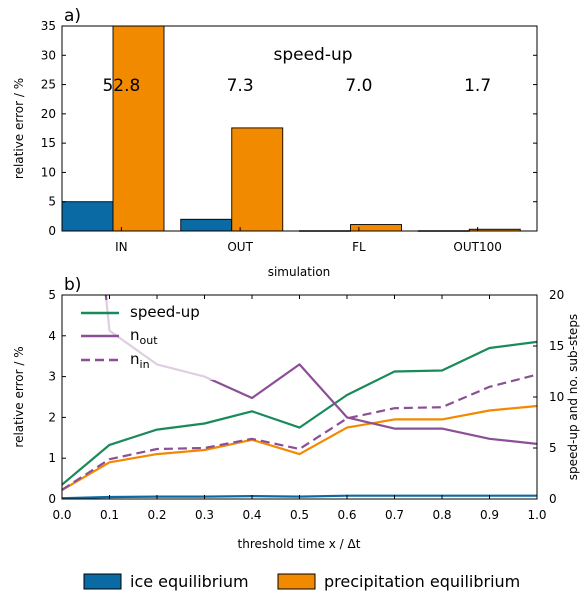 This screenshot has height=595, width=587. What do you see at coordinates (376, 228) in the screenshot?
I see `bar-precip-fl` at bounding box center [376, 228].